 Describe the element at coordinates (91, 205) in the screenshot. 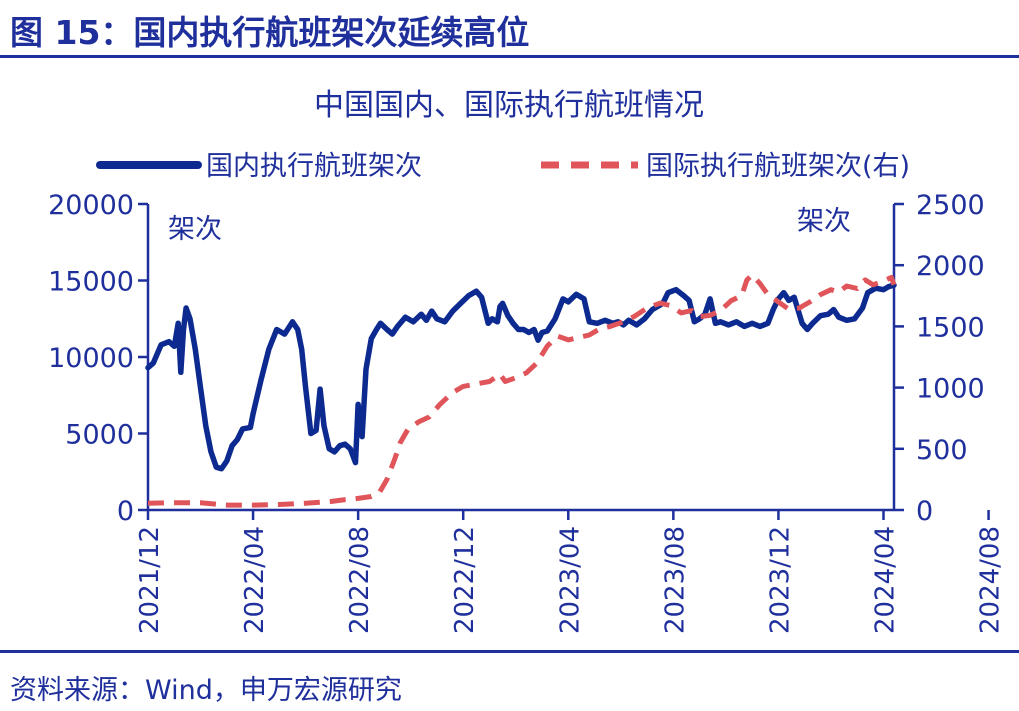

I see `left-y-tick-label: 20000` at that location.